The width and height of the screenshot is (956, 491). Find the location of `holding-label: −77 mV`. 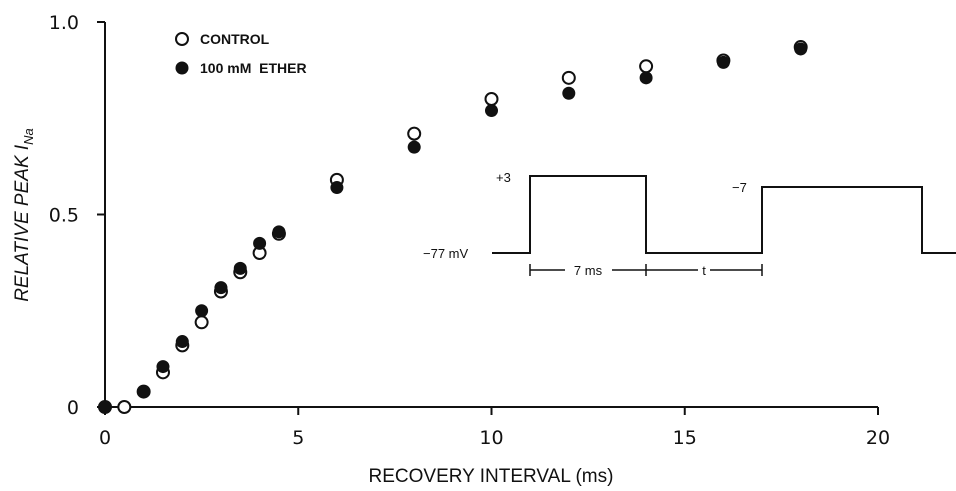

holding-label: −77 mV is located at coordinates (445, 253).